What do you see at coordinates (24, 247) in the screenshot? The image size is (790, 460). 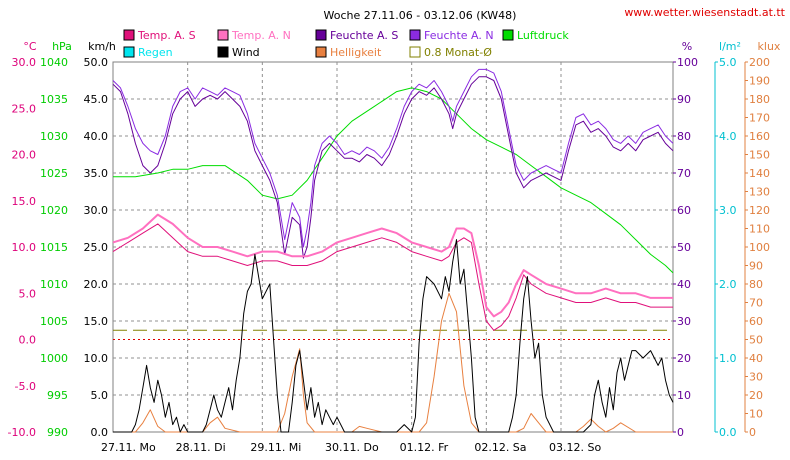 I see `tick-label-temp: 10.0` at bounding box center [24, 247].